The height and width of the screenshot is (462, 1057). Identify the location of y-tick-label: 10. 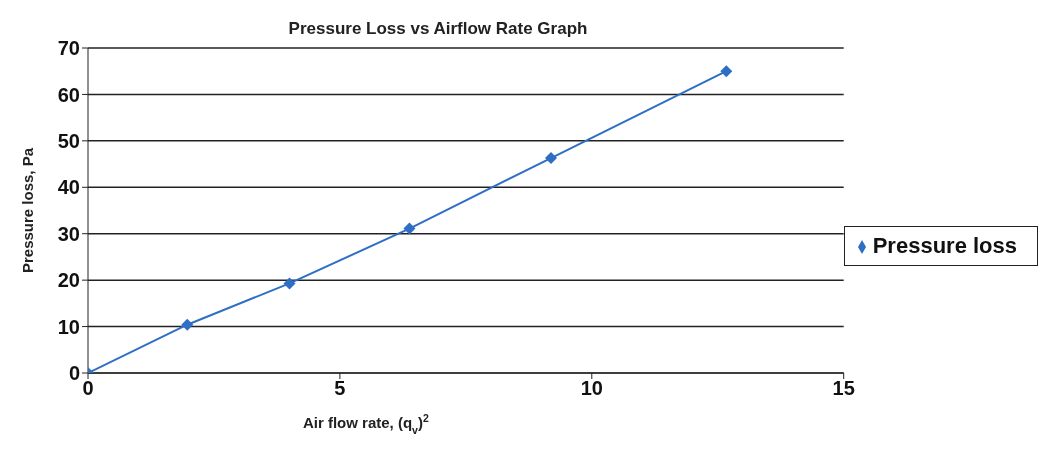
(68, 326).